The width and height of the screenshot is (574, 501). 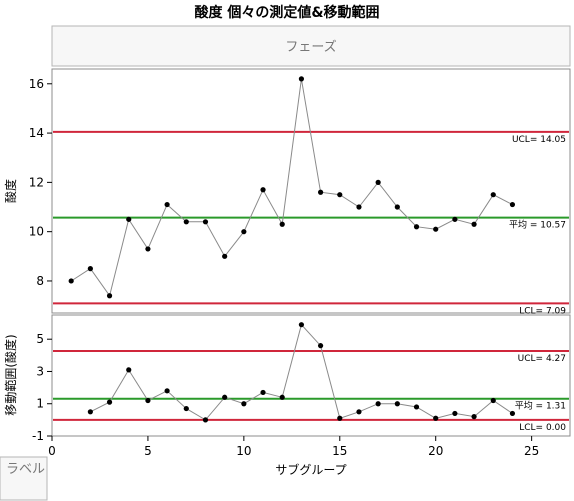 I want to click on individuals-y-tick-label: 16, so click(x=36, y=84).